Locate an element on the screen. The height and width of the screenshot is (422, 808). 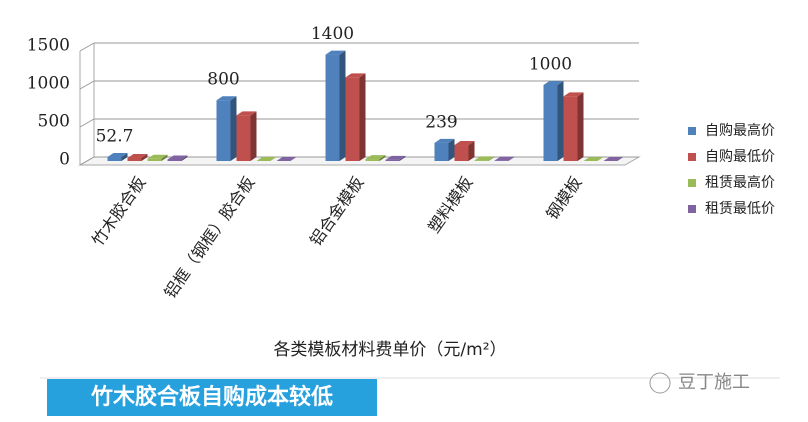
x-tick-label: 钢模板 is located at coordinates (563, 198).